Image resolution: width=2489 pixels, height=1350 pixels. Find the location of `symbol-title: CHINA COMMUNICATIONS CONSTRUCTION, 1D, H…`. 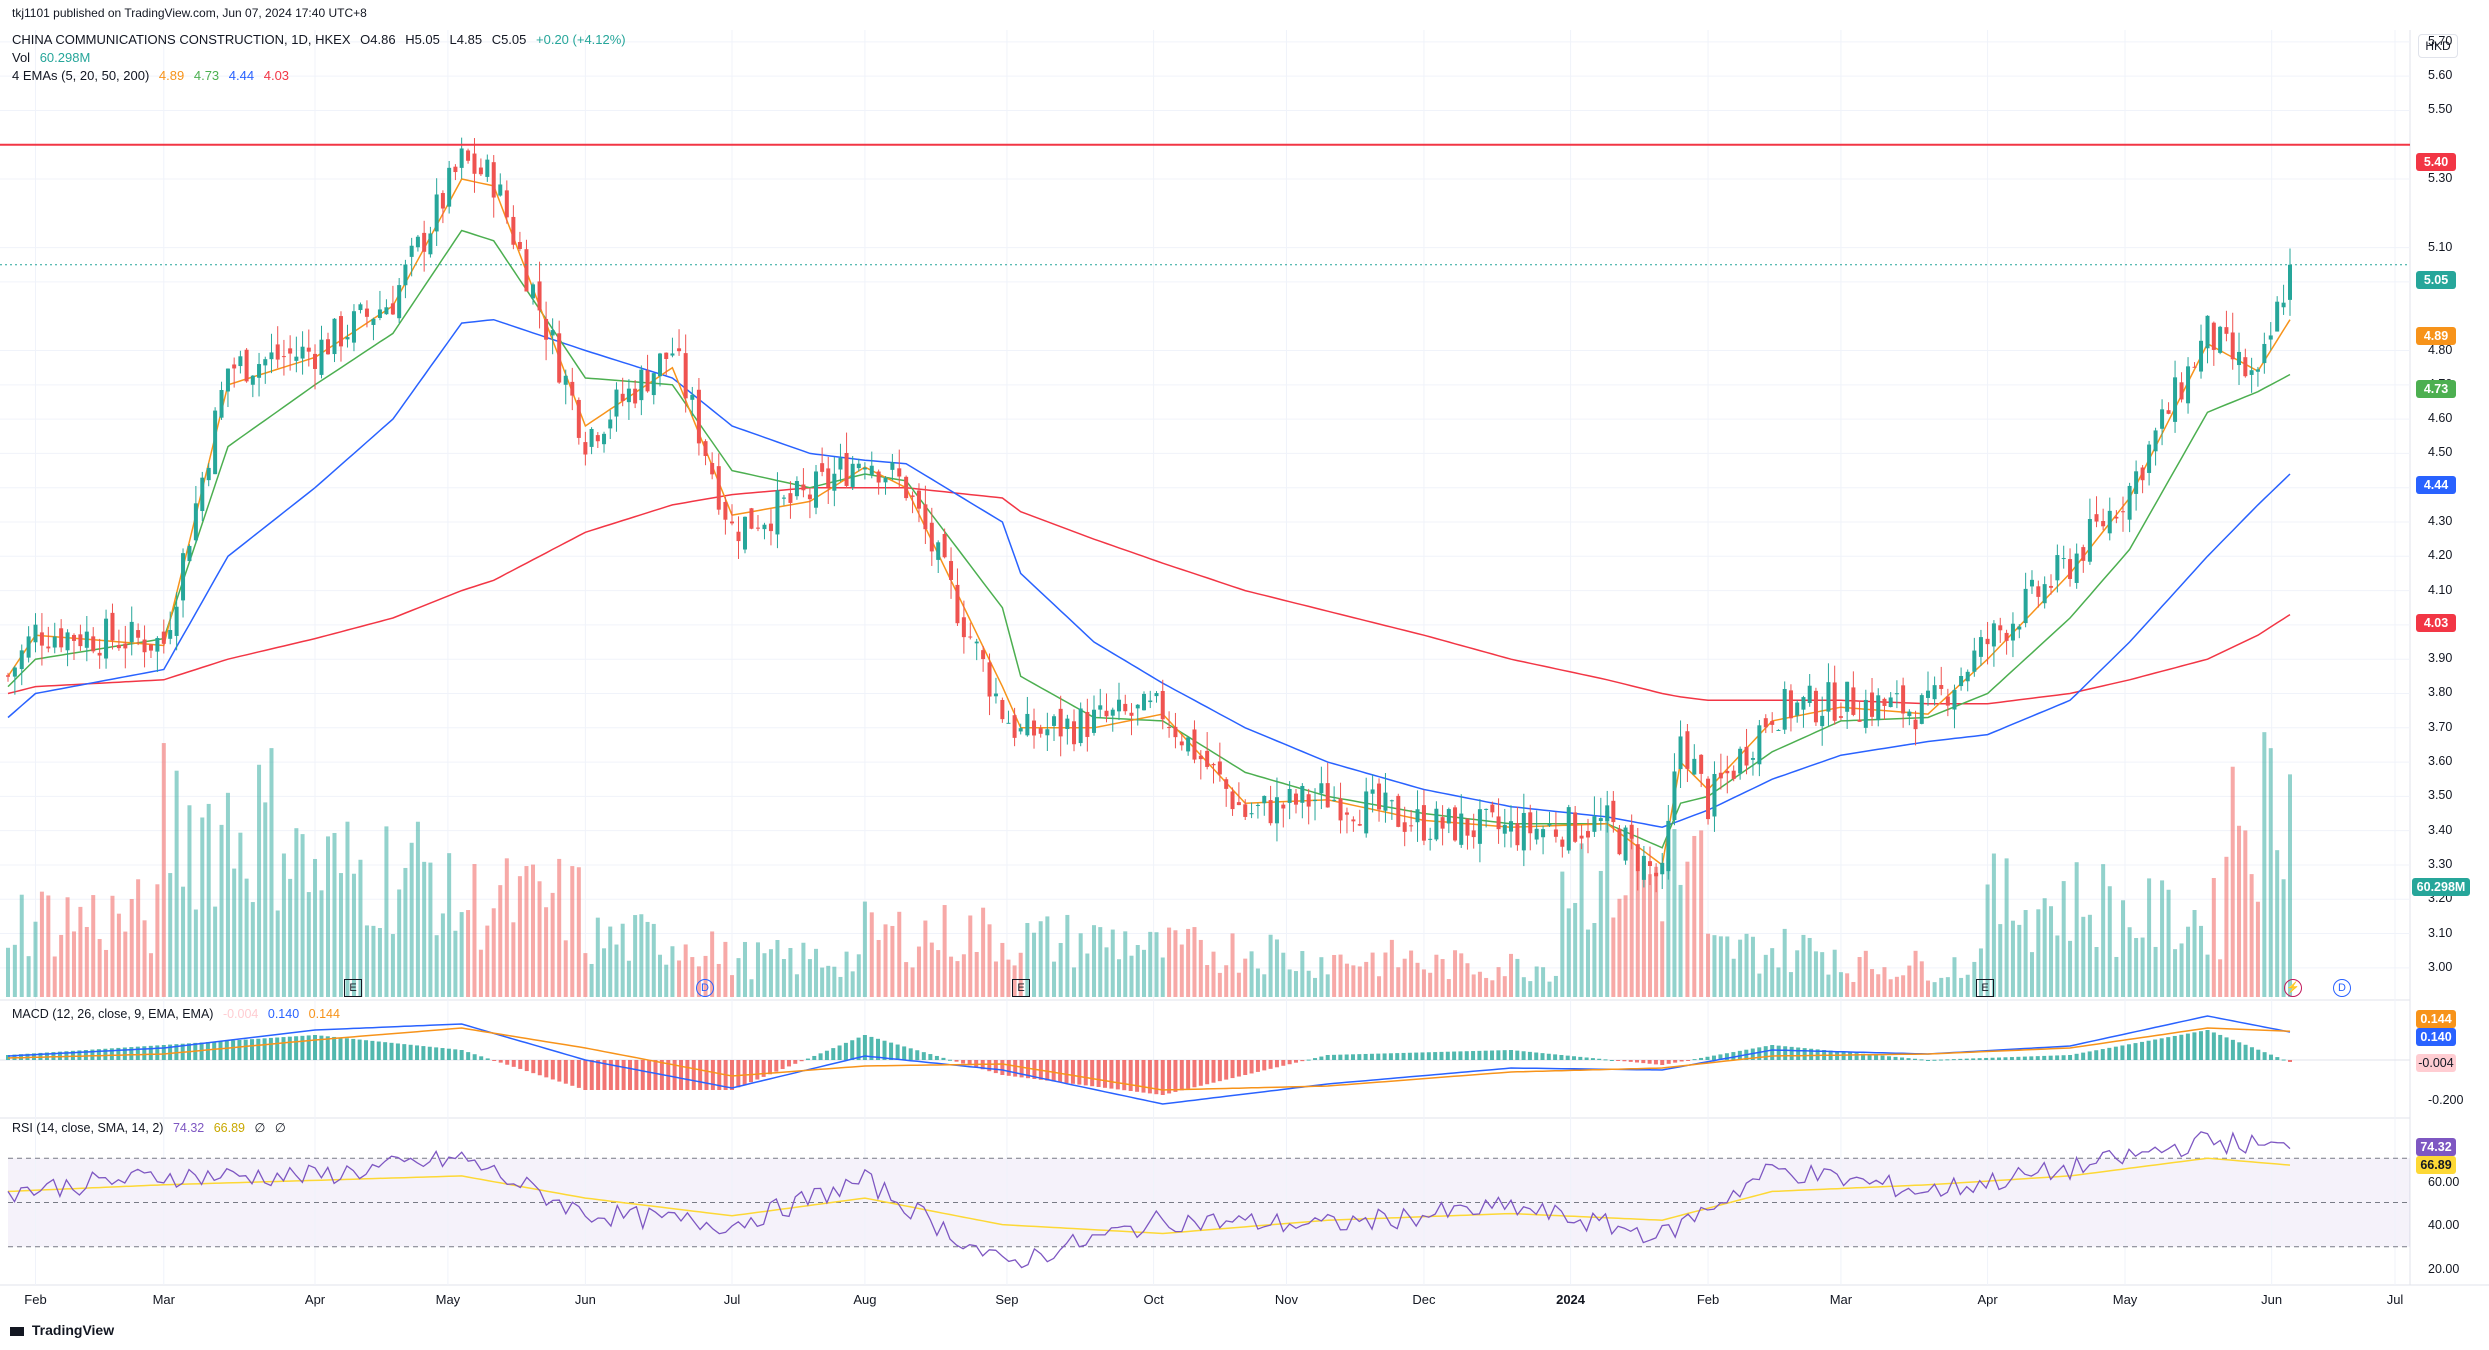

symbol-title: CHINA COMMUNICATIONS CONSTRUCTION, 1D, H… is located at coordinates (181, 39).